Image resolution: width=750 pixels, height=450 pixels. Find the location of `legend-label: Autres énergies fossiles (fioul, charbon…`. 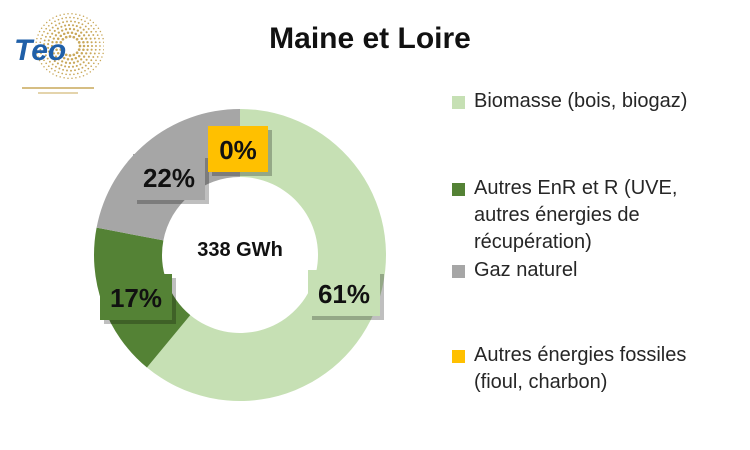

legend-label: Autres énergies fossiles (fioul, charbon… is located at coordinates (580, 368).